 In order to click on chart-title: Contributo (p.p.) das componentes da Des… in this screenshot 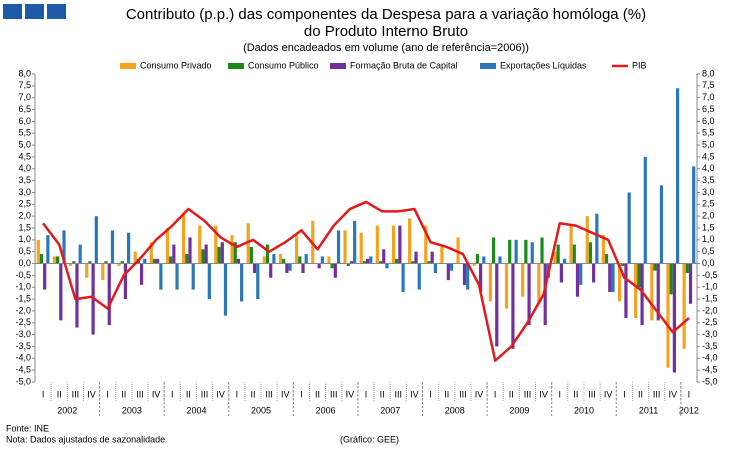, I will do `click(386, 14)`.